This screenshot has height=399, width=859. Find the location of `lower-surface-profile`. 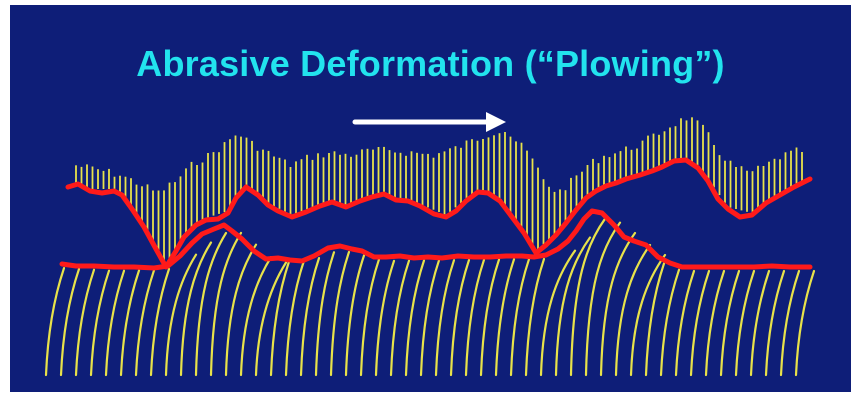

lower-surface-profile is located at coordinates (436, 239).